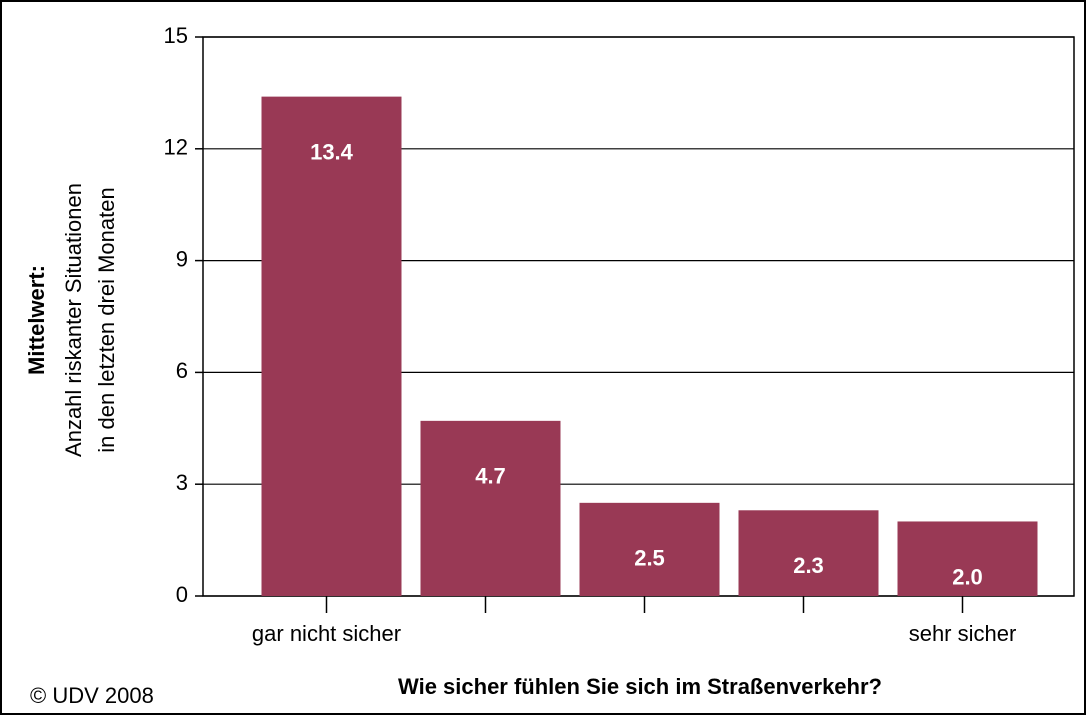 The width and height of the screenshot is (1086, 715). Describe the element at coordinates (73, 320) in the screenshot. I see `y-axis-label: Anzahl riskanter Situationen` at that location.